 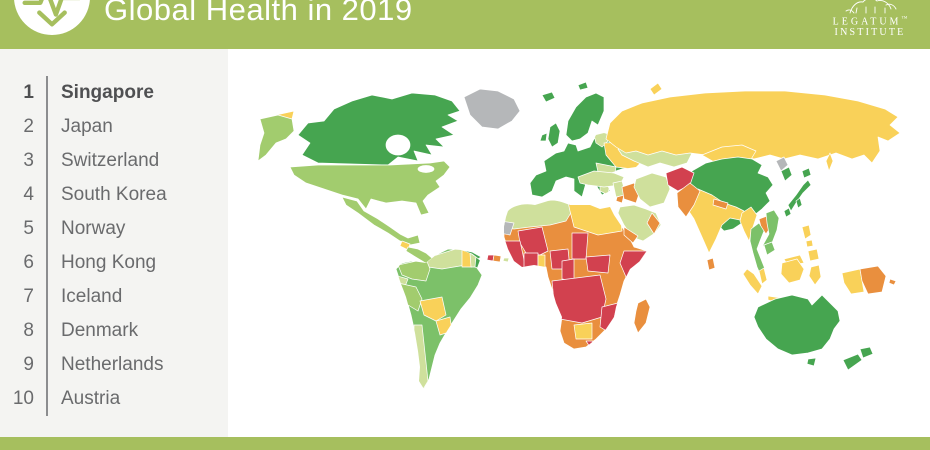 What do you see at coordinates (782, 164) in the screenshot?
I see `region-north-korea` at bounding box center [782, 164].